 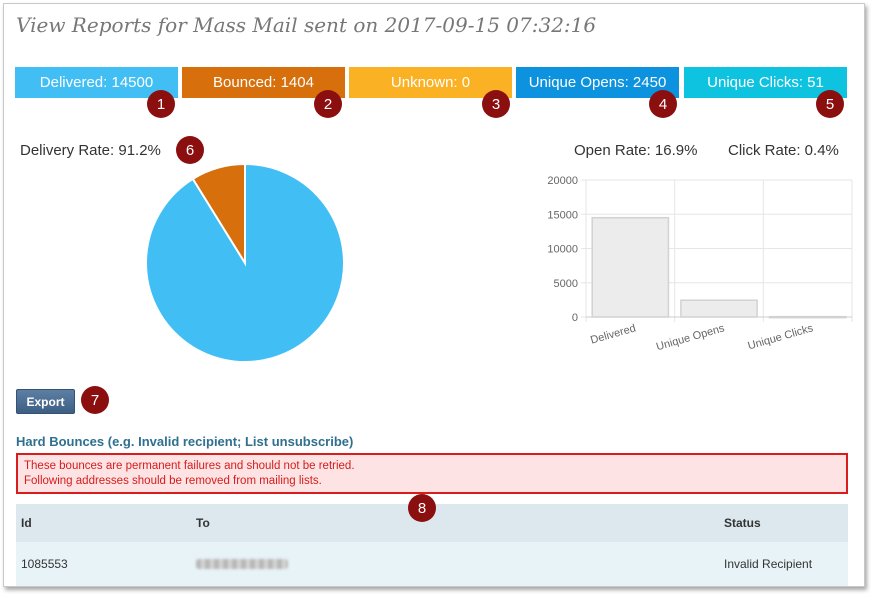 What do you see at coordinates (768, 564) in the screenshot?
I see `row-status: Invalid Recipient` at bounding box center [768, 564].